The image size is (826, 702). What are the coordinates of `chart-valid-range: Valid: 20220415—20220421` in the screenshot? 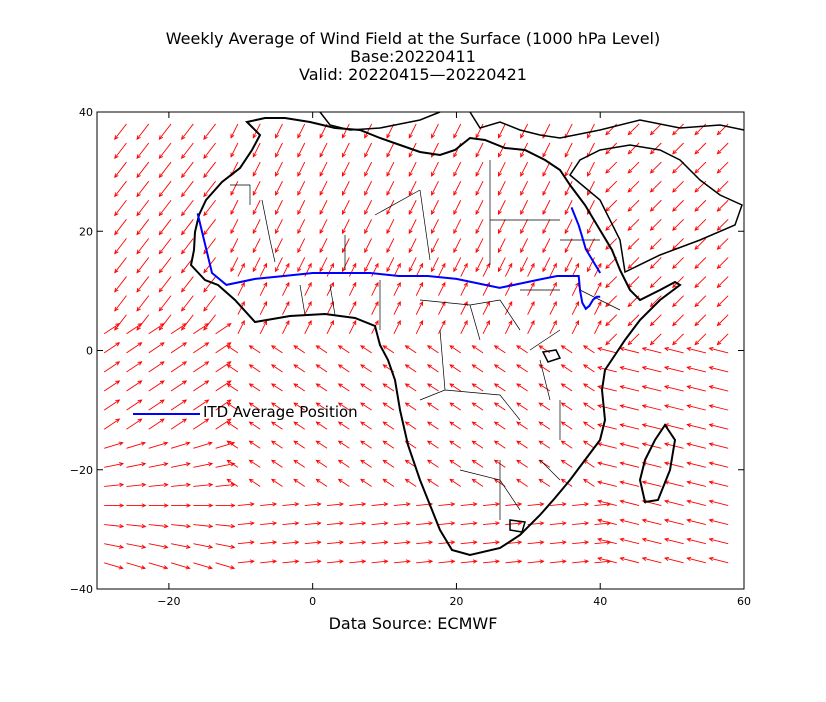 It's located at (413, 74).